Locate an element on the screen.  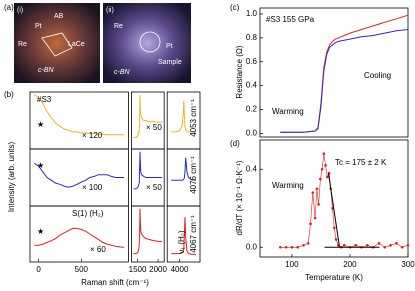
x-tick-label: 200 is located at coordinates (350, 264).